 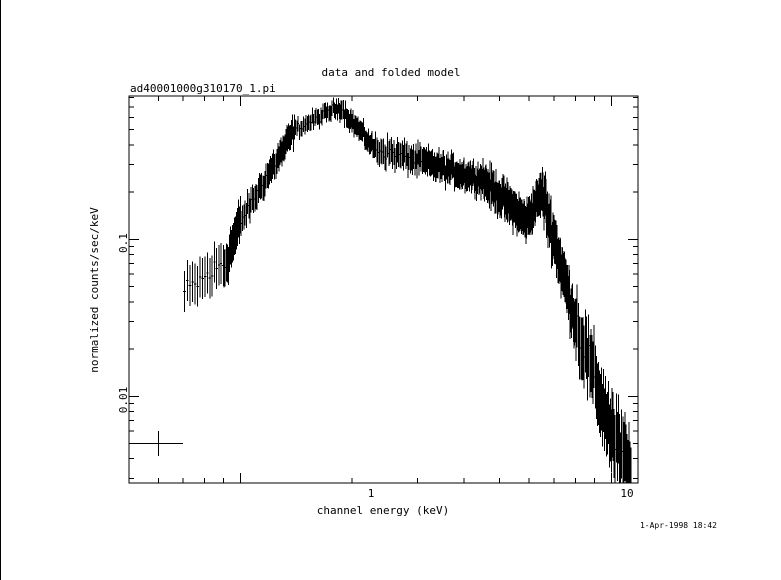 What do you see at coordinates (371, 493) in the screenshot?
I see `x-tick-label-1: 1` at bounding box center [371, 493].